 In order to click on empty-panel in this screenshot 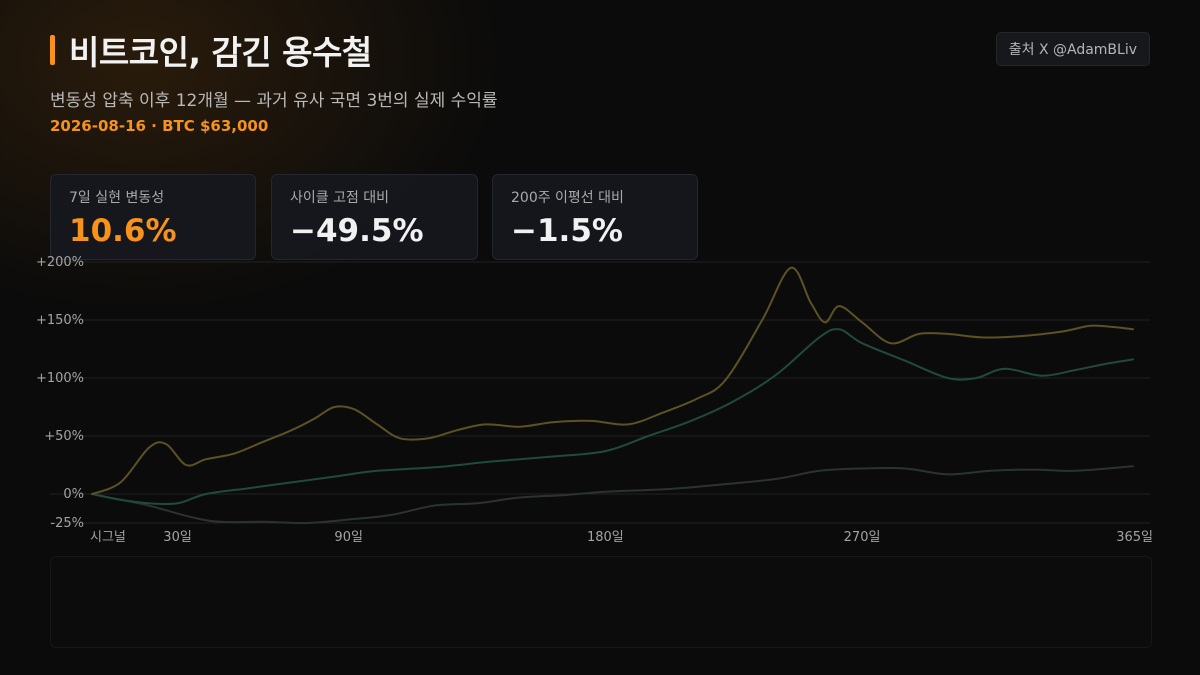, I will do `click(601, 602)`.